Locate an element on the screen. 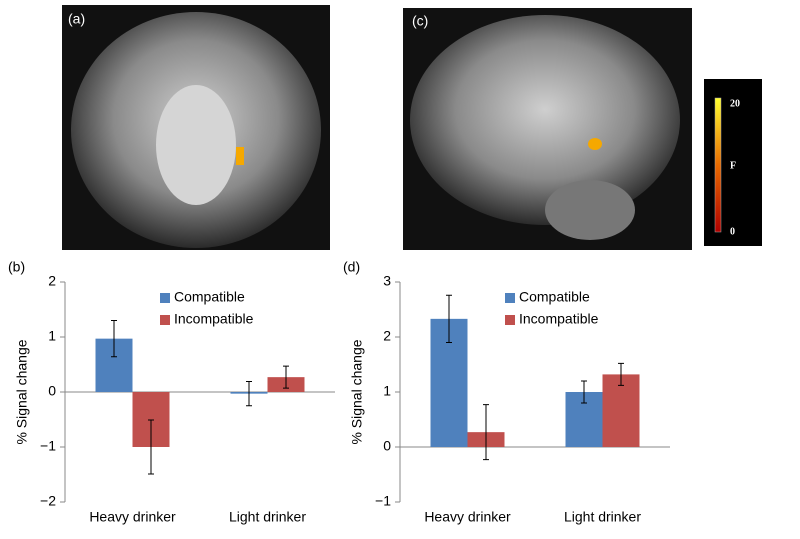 The image size is (800, 539). colorbar-label: F is located at coordinates (733, 165).